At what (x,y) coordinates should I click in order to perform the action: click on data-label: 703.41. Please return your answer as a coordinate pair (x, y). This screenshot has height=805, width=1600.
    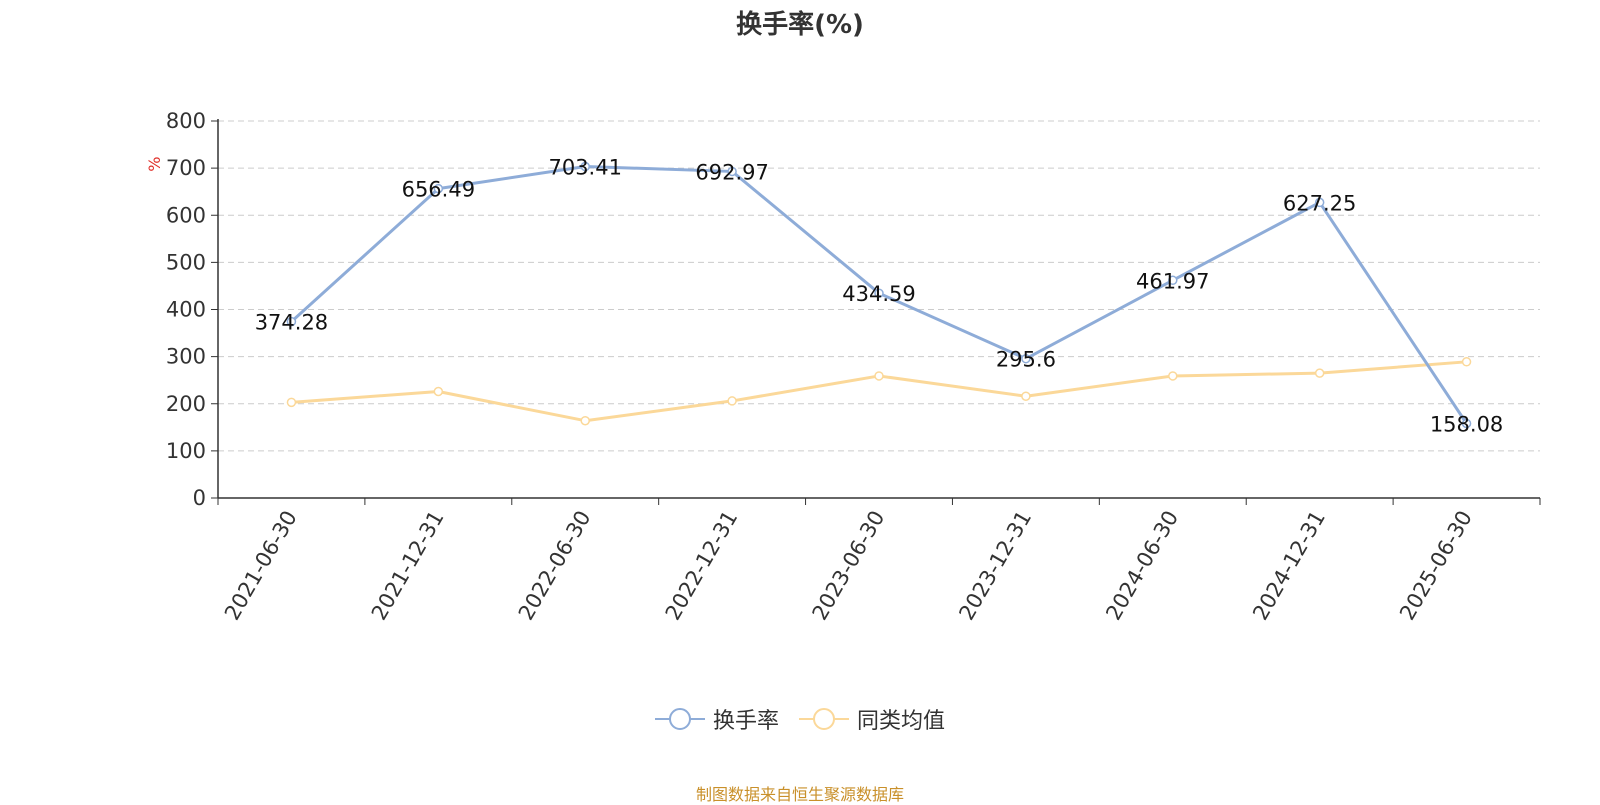
    Looking at the image, I should click on (584, 168).